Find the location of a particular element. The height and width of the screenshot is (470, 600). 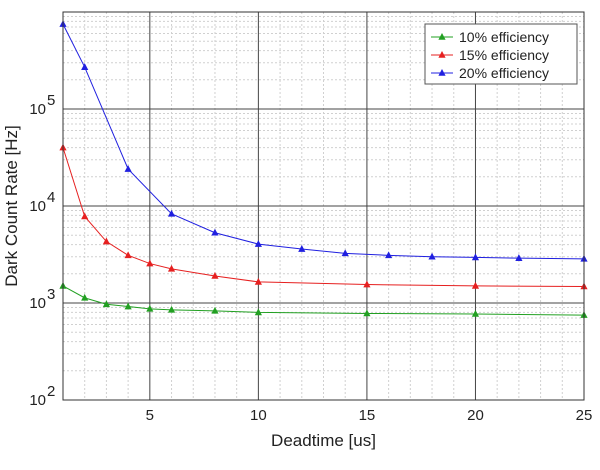

y-tick-exponent: 2 is located at coordinates (51, 391).